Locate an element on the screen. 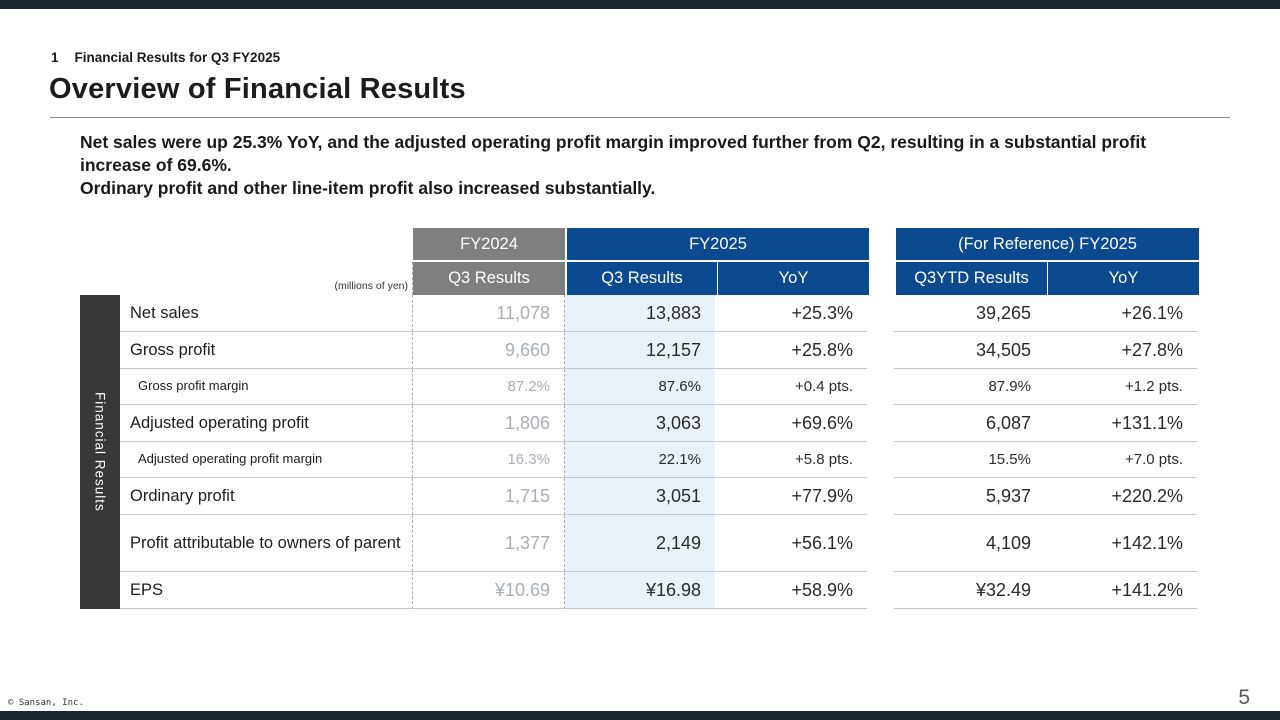  col-header-q3-results-fy2025: Q3 Results is located at coordinates (642, 278).